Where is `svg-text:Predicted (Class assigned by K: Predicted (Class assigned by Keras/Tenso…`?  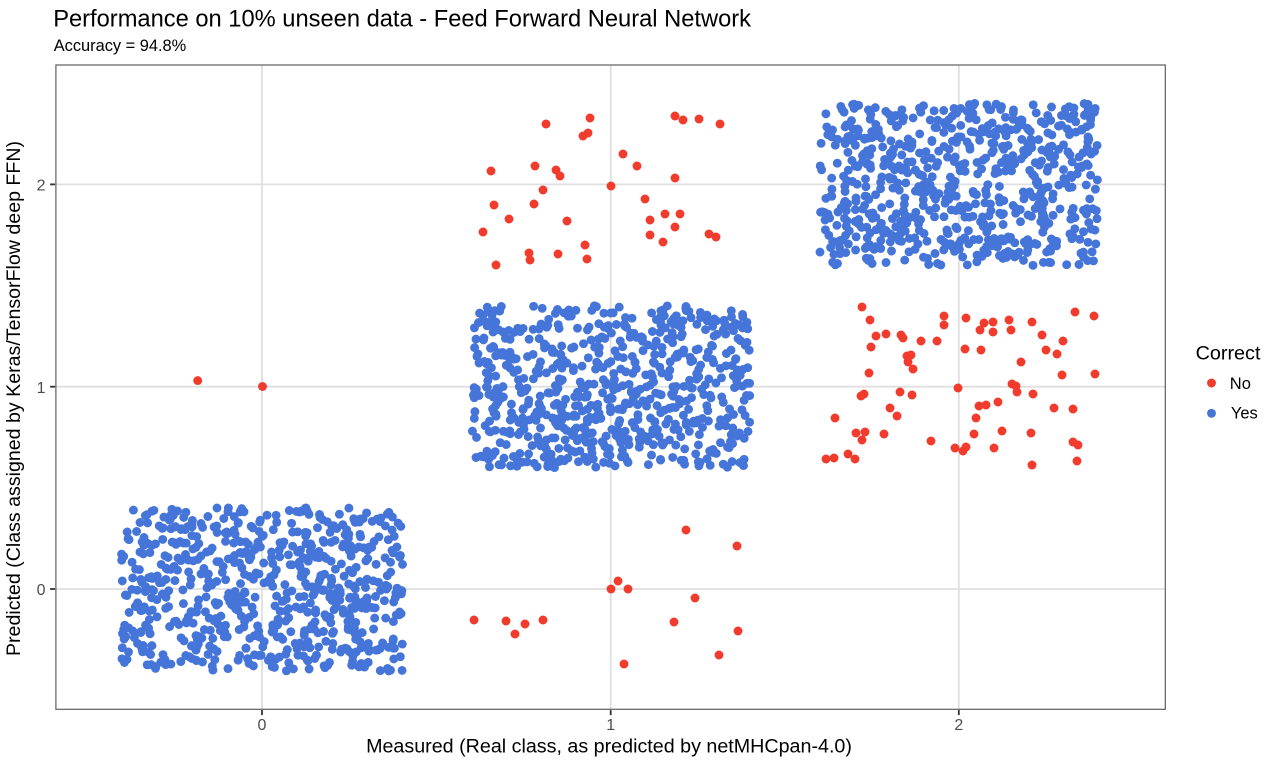 svg-text:Predicted (Class assigned by K: Predicted (Class assigned by Keras/Tenso… is located at coordinates (14, 398).